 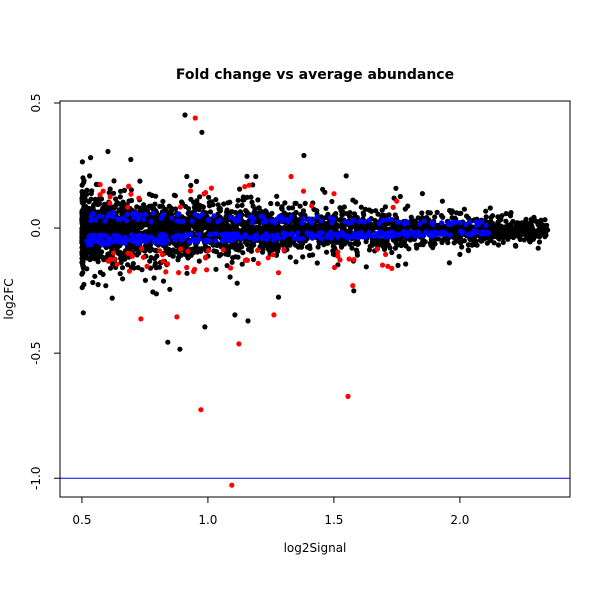 I want to click on y-axis-label: log2FC, so click(x=9, y=298).